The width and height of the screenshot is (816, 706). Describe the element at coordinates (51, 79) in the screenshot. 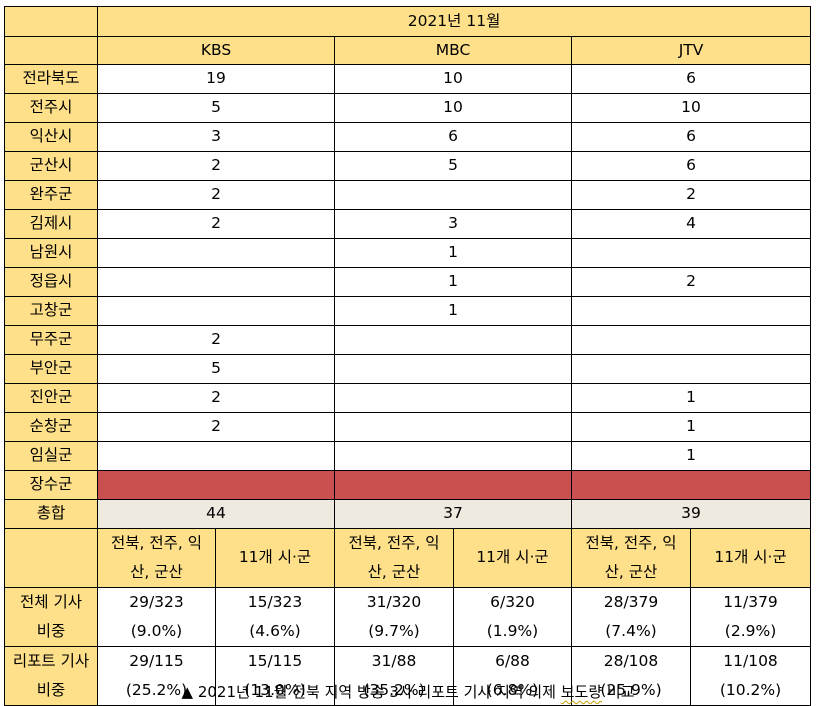

I see `region-label: 전라북도` at that location.